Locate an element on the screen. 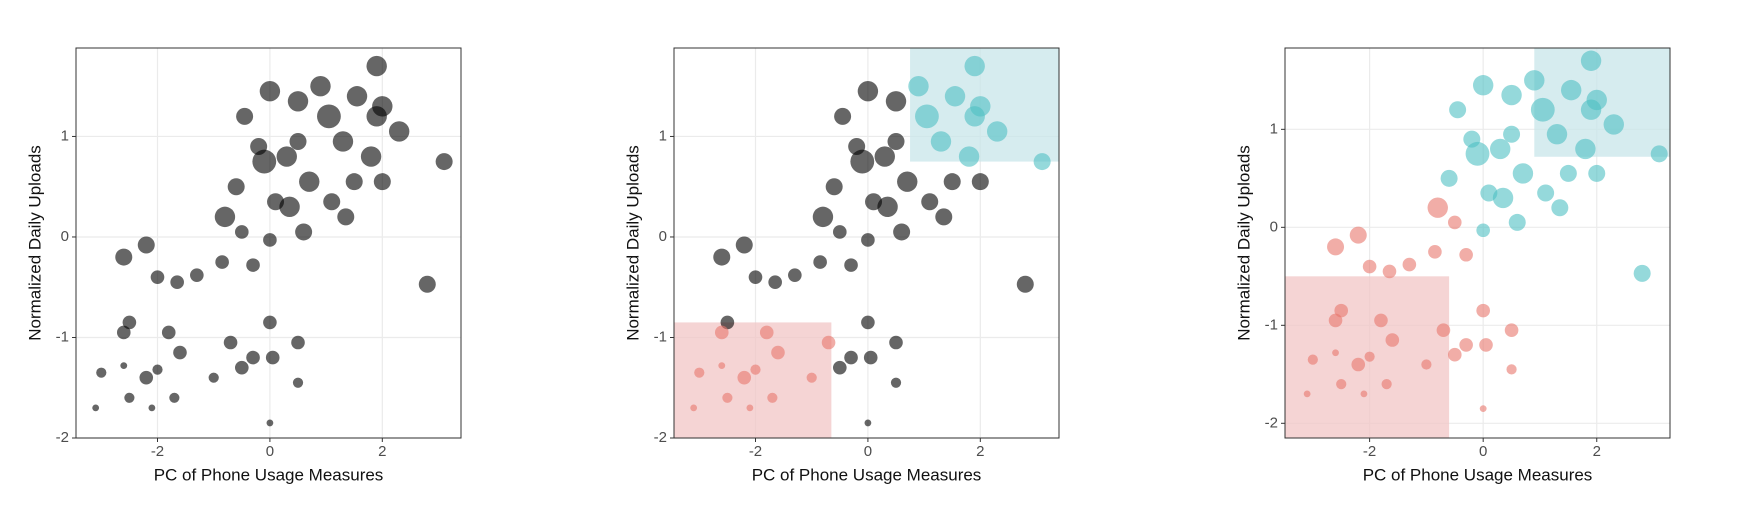  y-tick-label: 1 is located at coordinates (663, 135).